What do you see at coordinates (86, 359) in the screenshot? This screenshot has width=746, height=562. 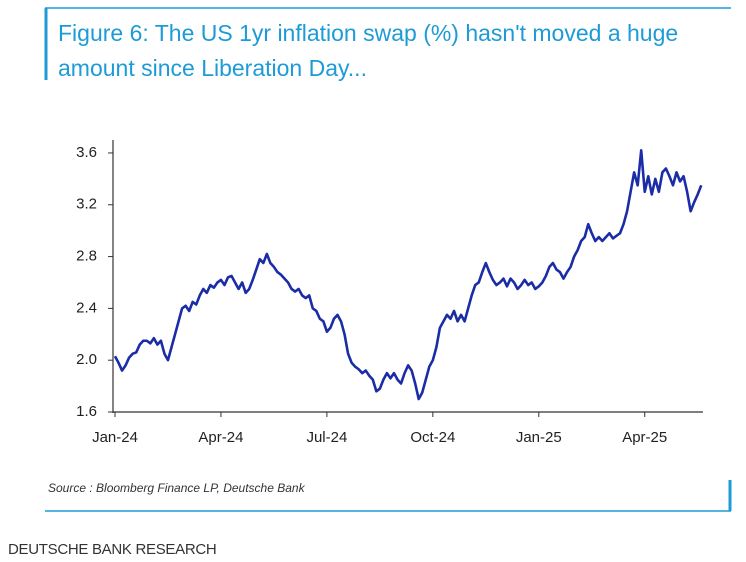 I see `y-tick-label: 2.0` at bounding box center [86, 359].